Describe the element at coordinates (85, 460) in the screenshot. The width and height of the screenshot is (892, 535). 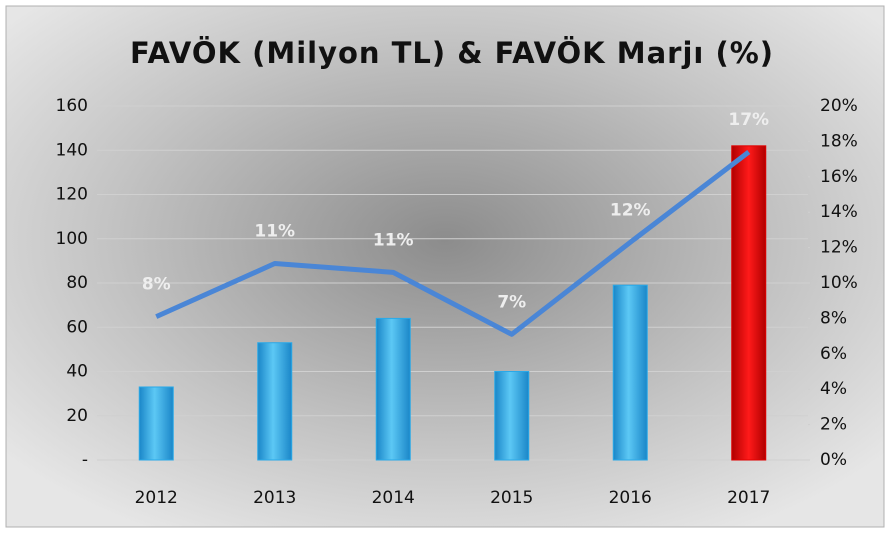
I see `y-tick-label: -` at that location.